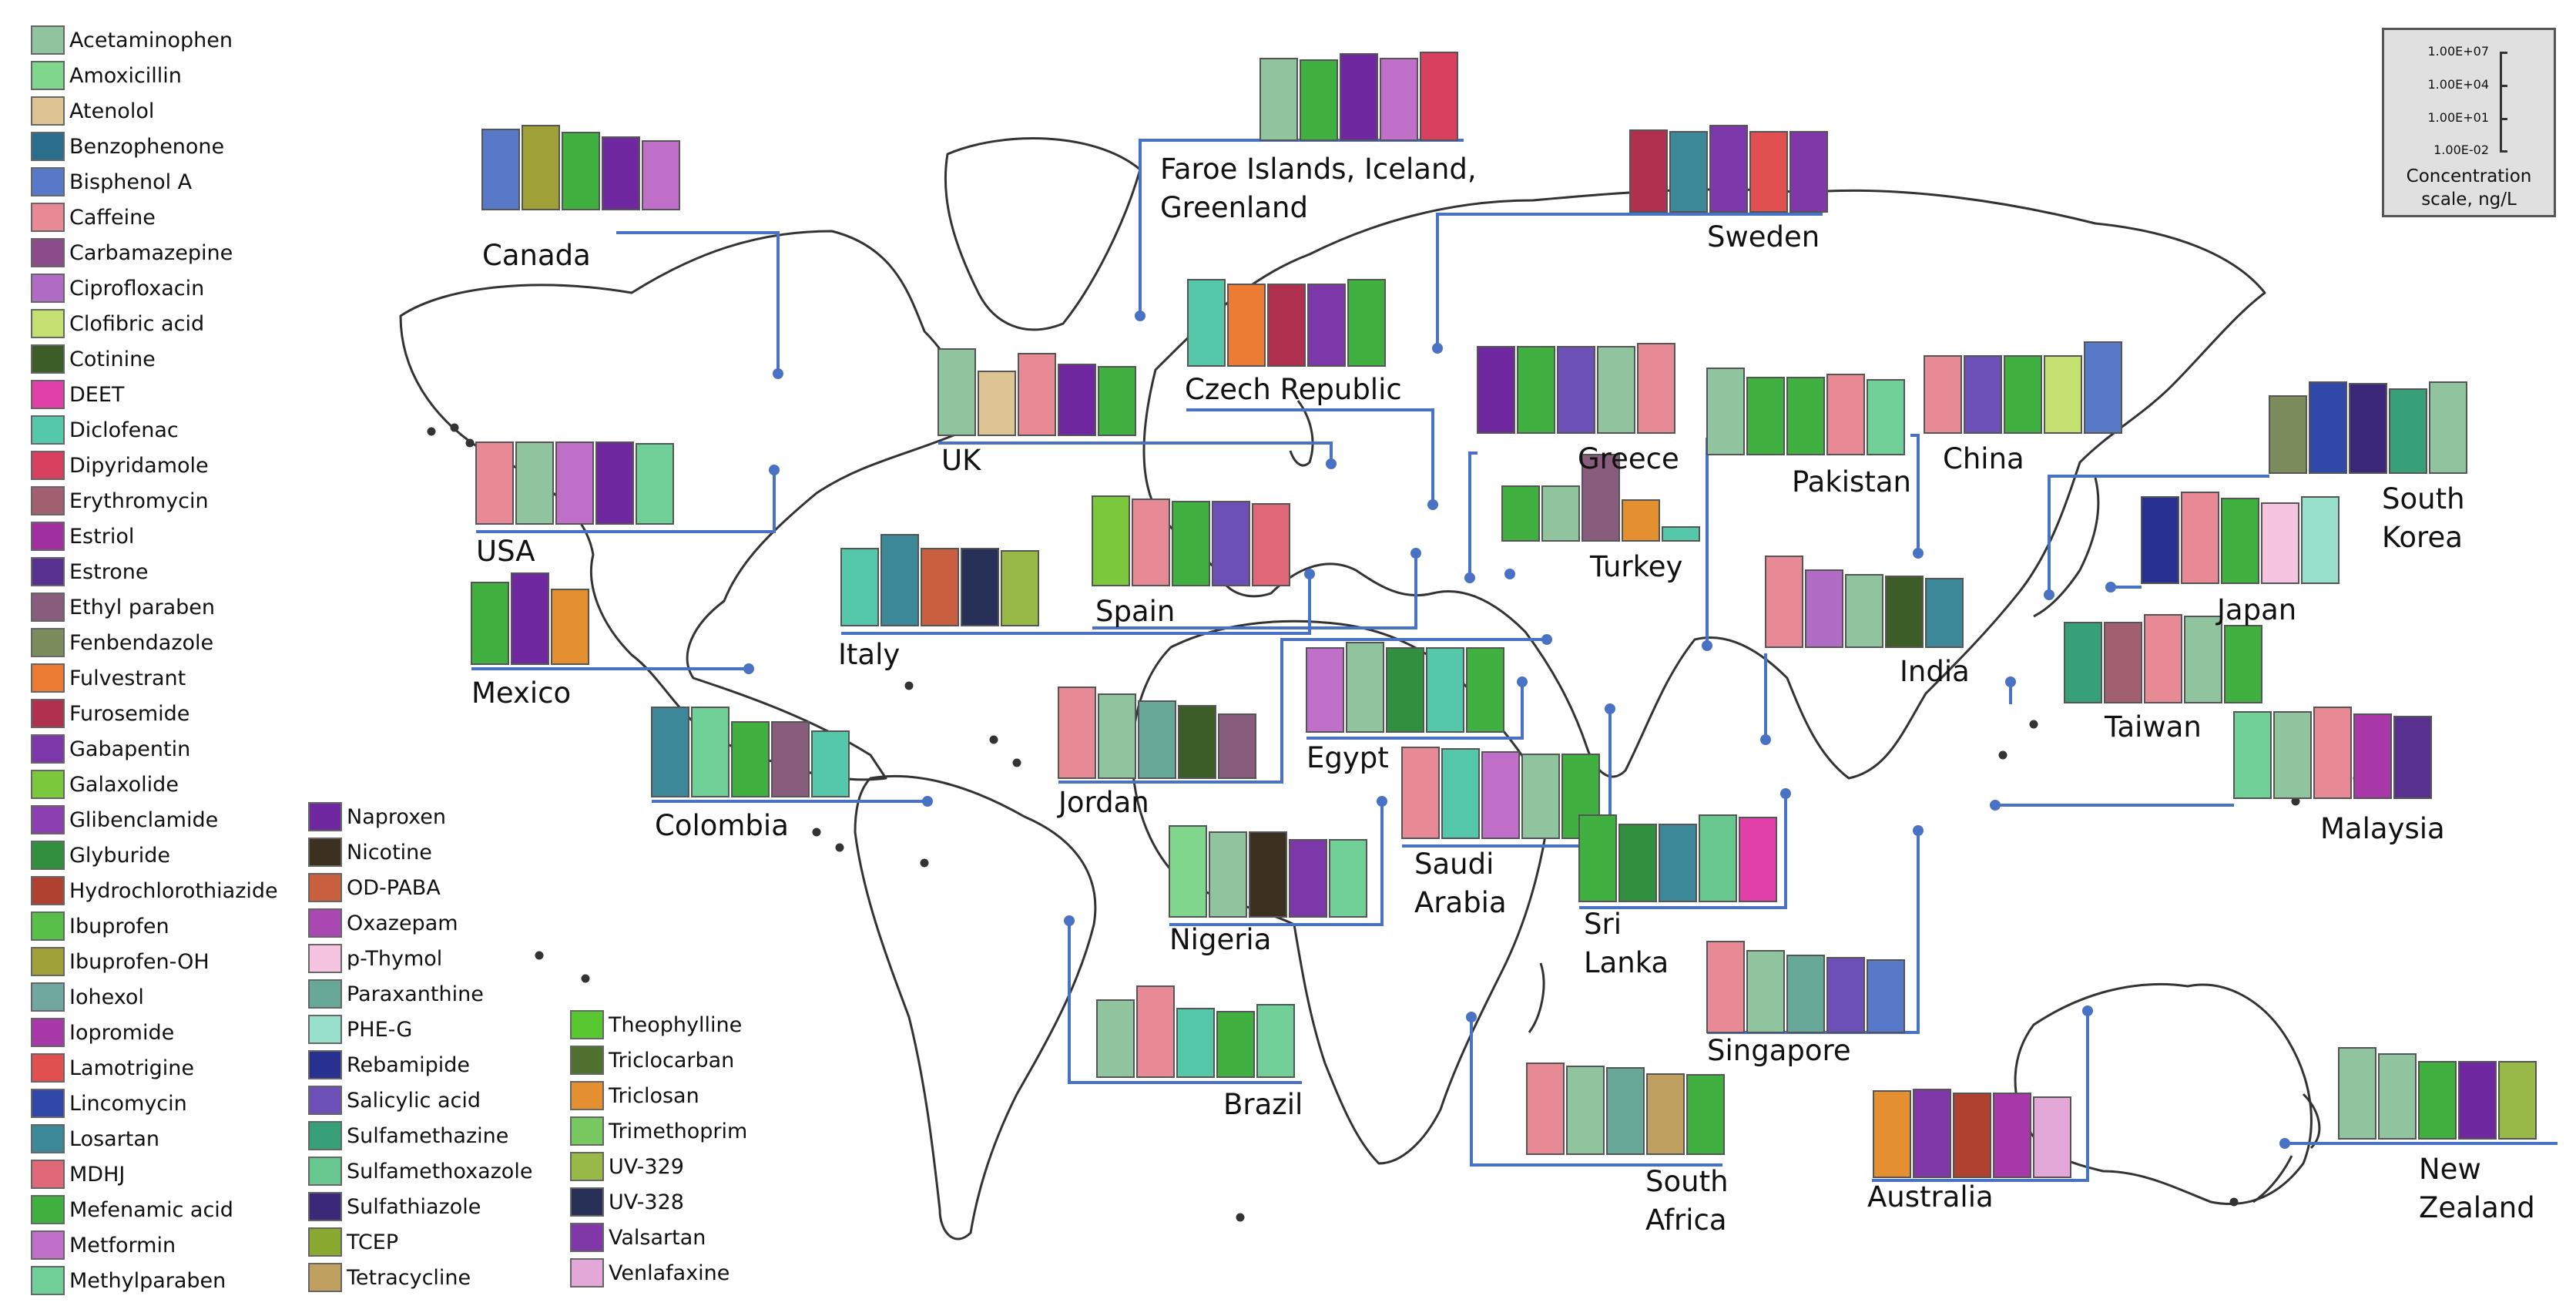  What do you see at coordinates (122, 1245) in the screenshot?
I see `legend-label: Metformin` at bounding box center [122, 1245].